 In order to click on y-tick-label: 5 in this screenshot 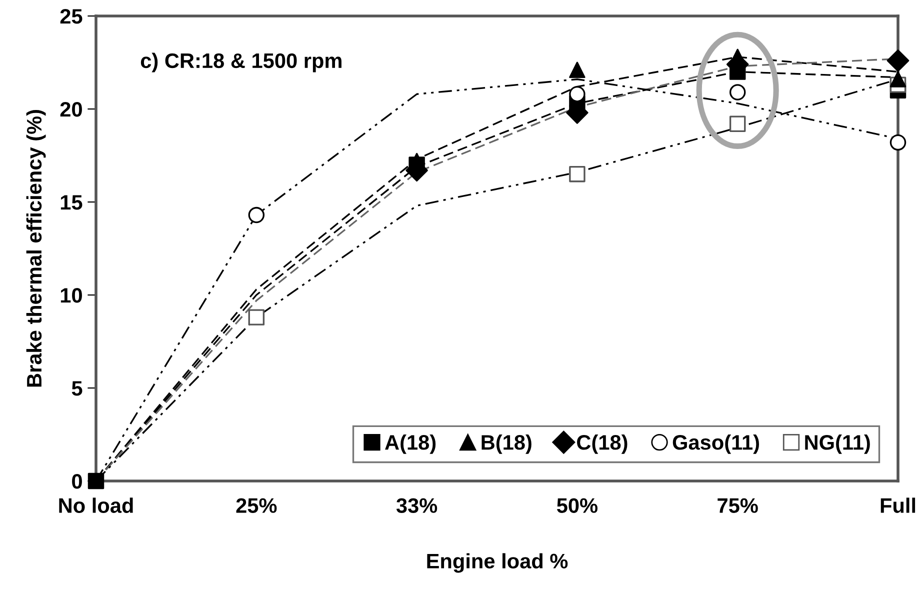, I will do `click(77, 388)`.